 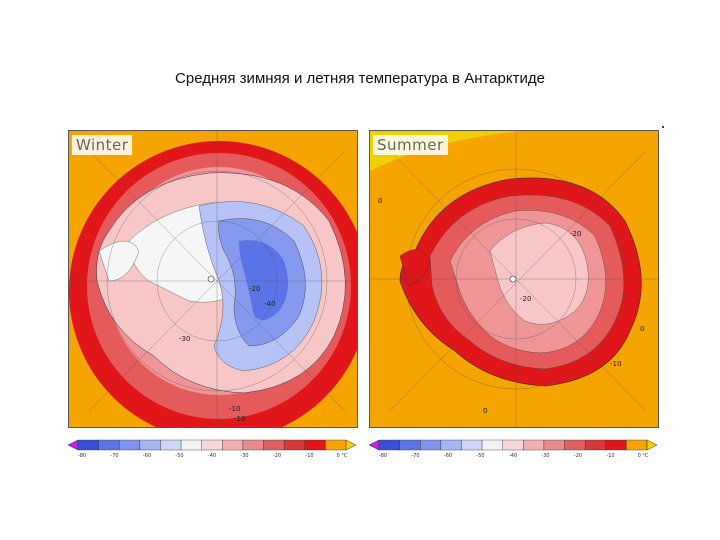 I want to click on summer-pole-marker, so click(x=513, y=279).